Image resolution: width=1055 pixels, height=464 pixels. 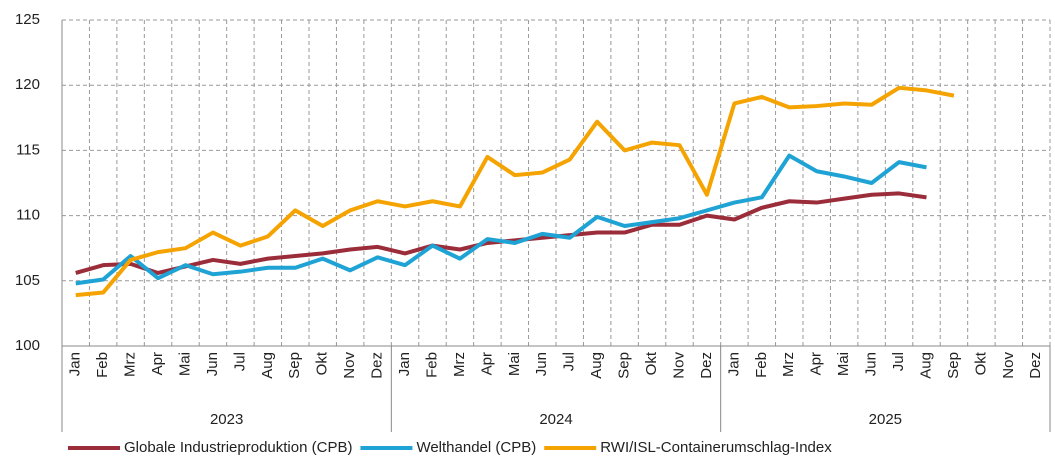 What do you see at coordinates (476, 447) in the screenshot?
I see `legend-label: Welthandel (CPB)` at bounding box center [476, 447].